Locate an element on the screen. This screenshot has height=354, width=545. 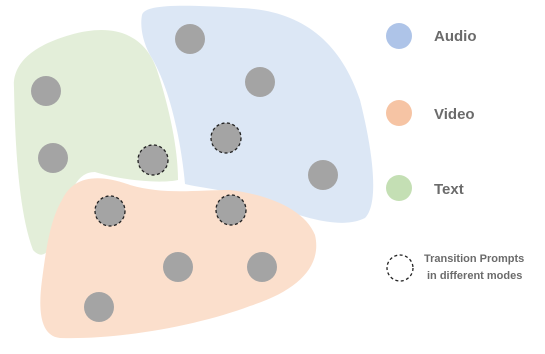
legend-transition-swatch is located at coordinates (400, 268).